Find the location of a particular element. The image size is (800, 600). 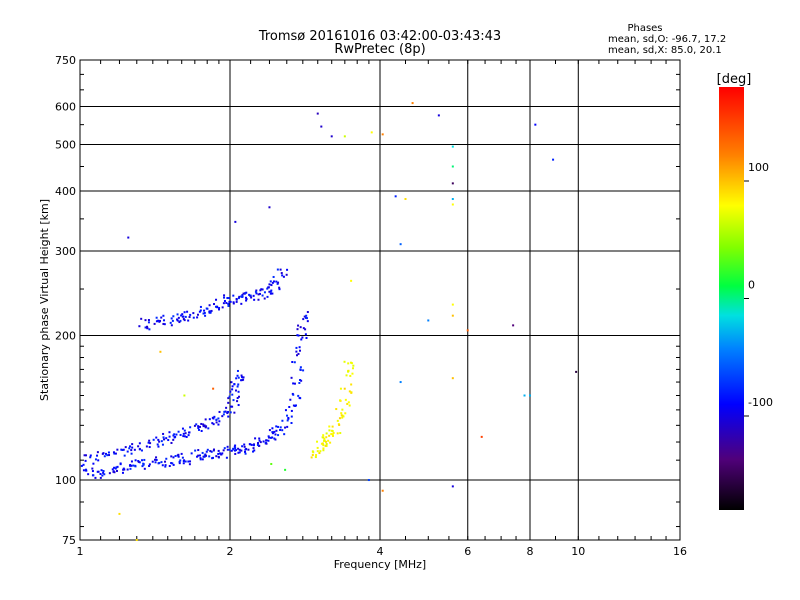

colorbar-ticks: 100 0 -100 is located at coordinates (758, 289).